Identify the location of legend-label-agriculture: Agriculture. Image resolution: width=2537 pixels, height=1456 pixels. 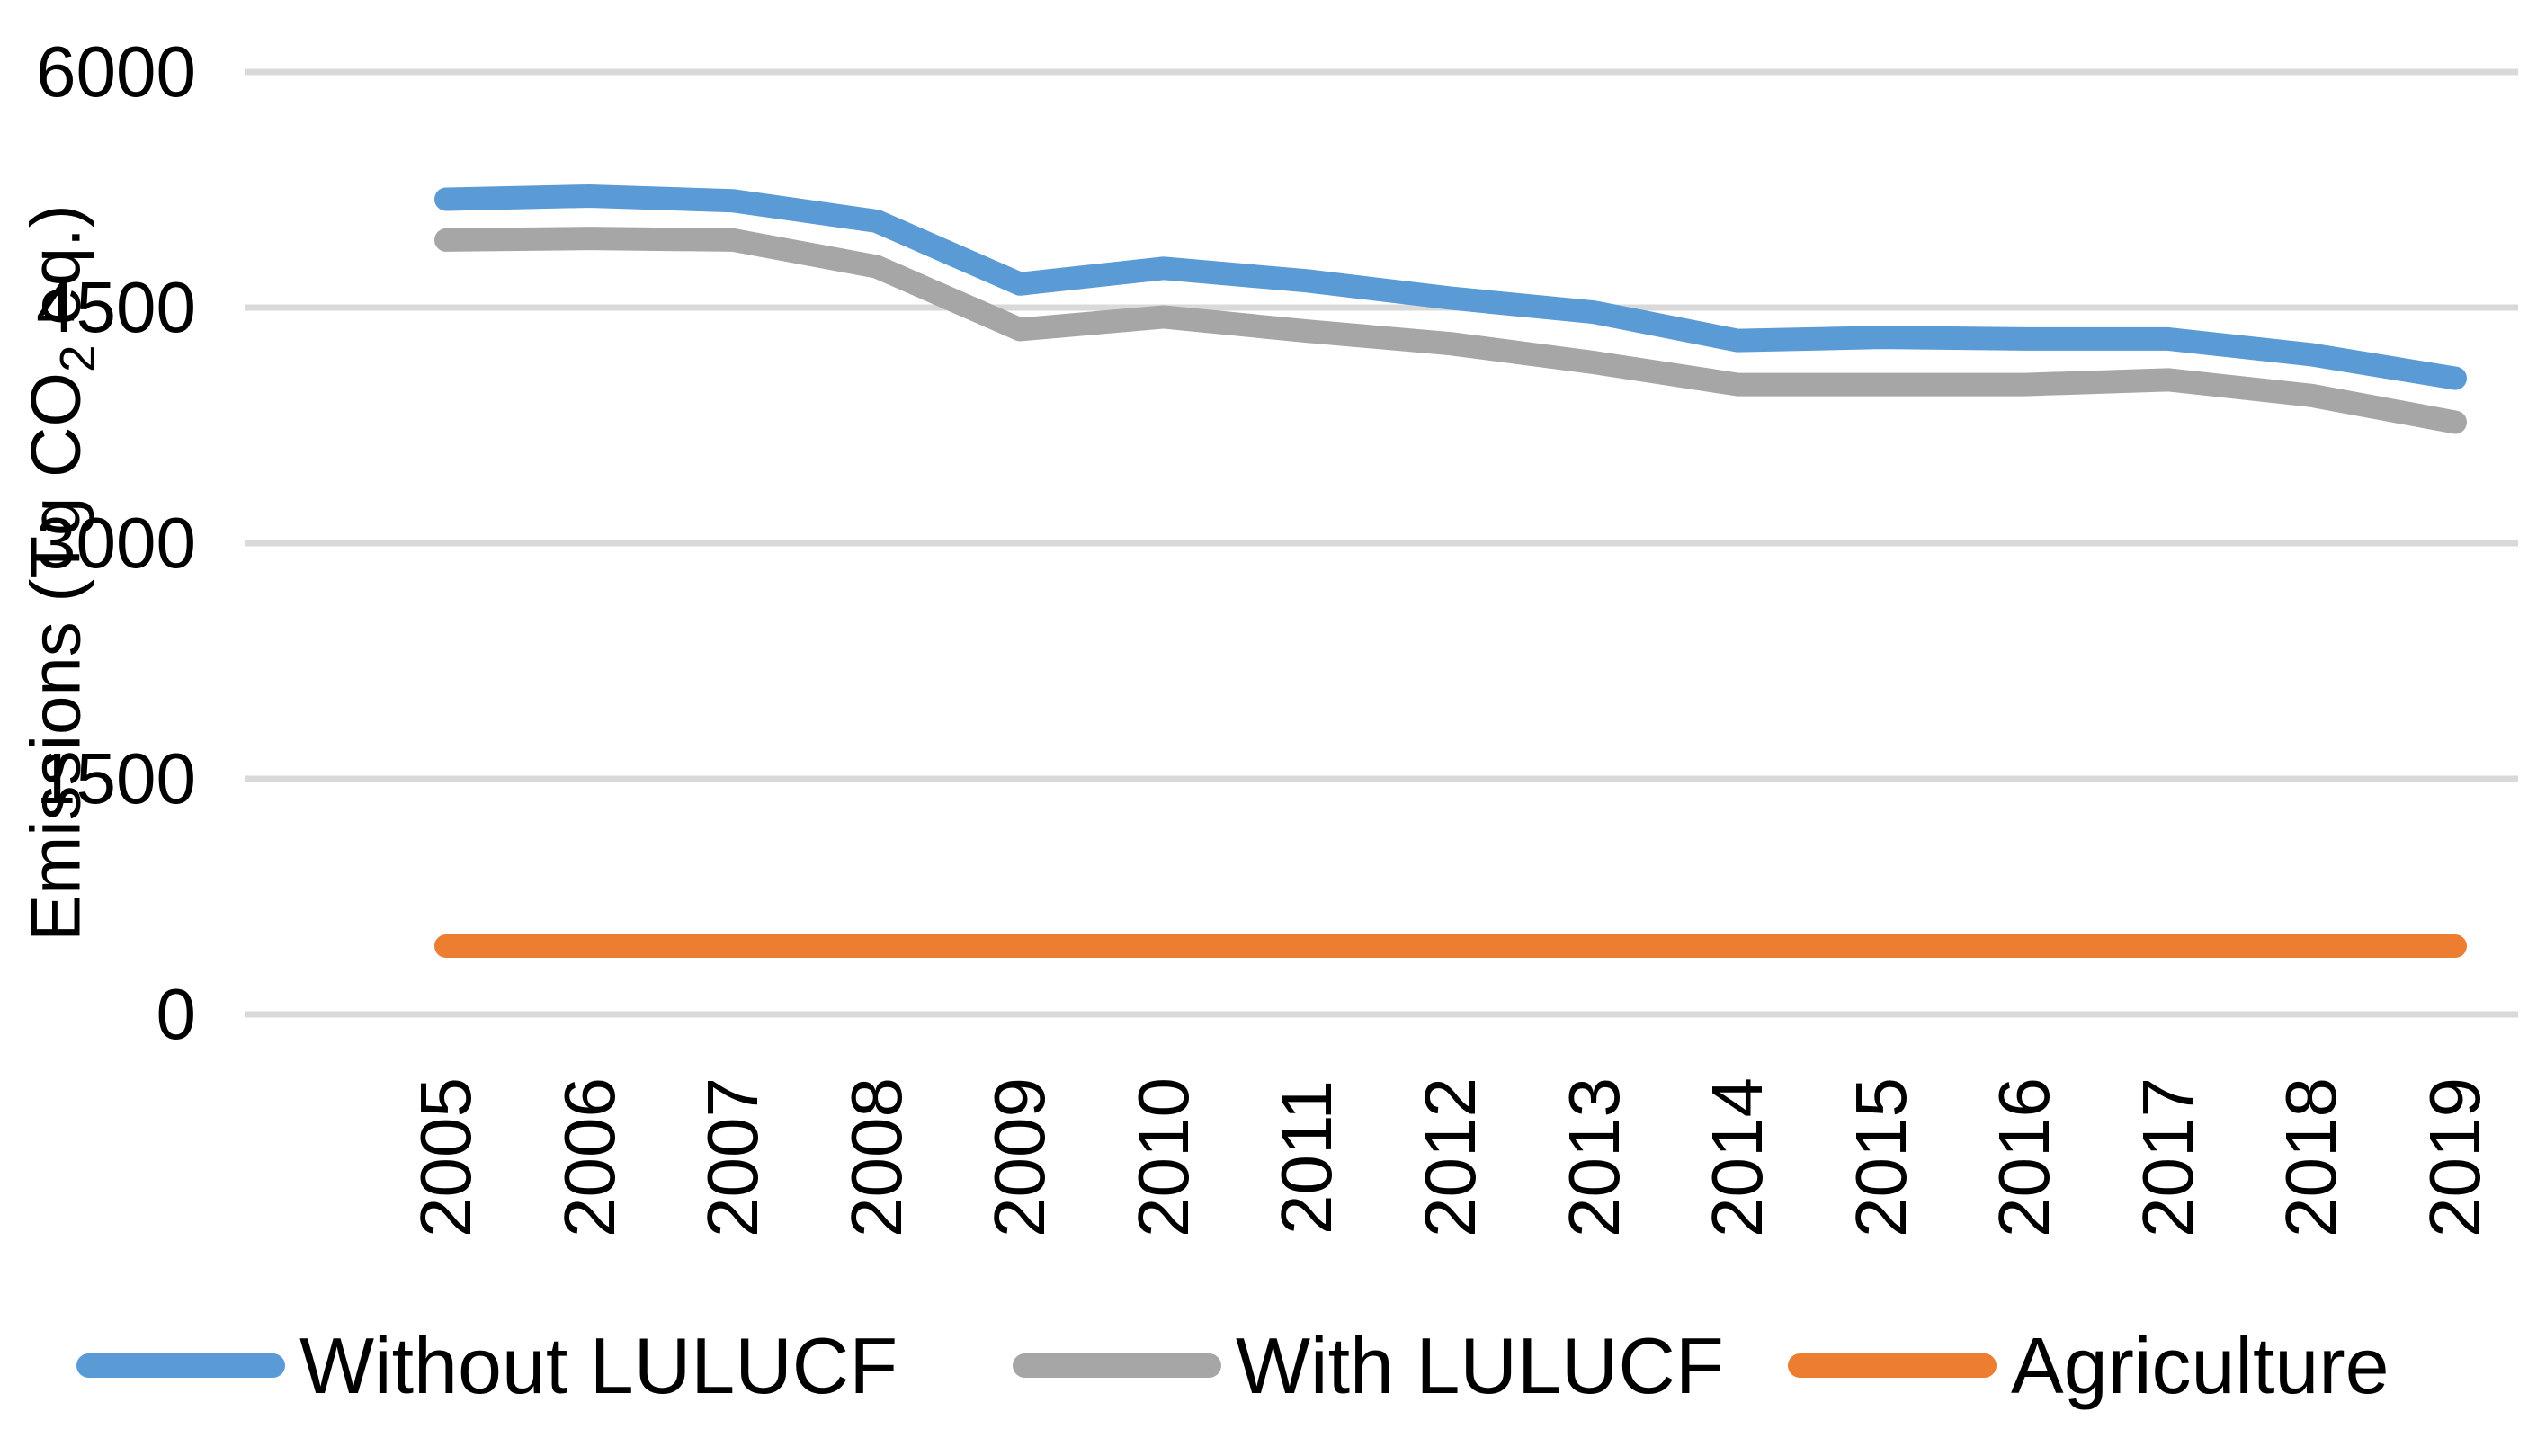
(2200, 1365).